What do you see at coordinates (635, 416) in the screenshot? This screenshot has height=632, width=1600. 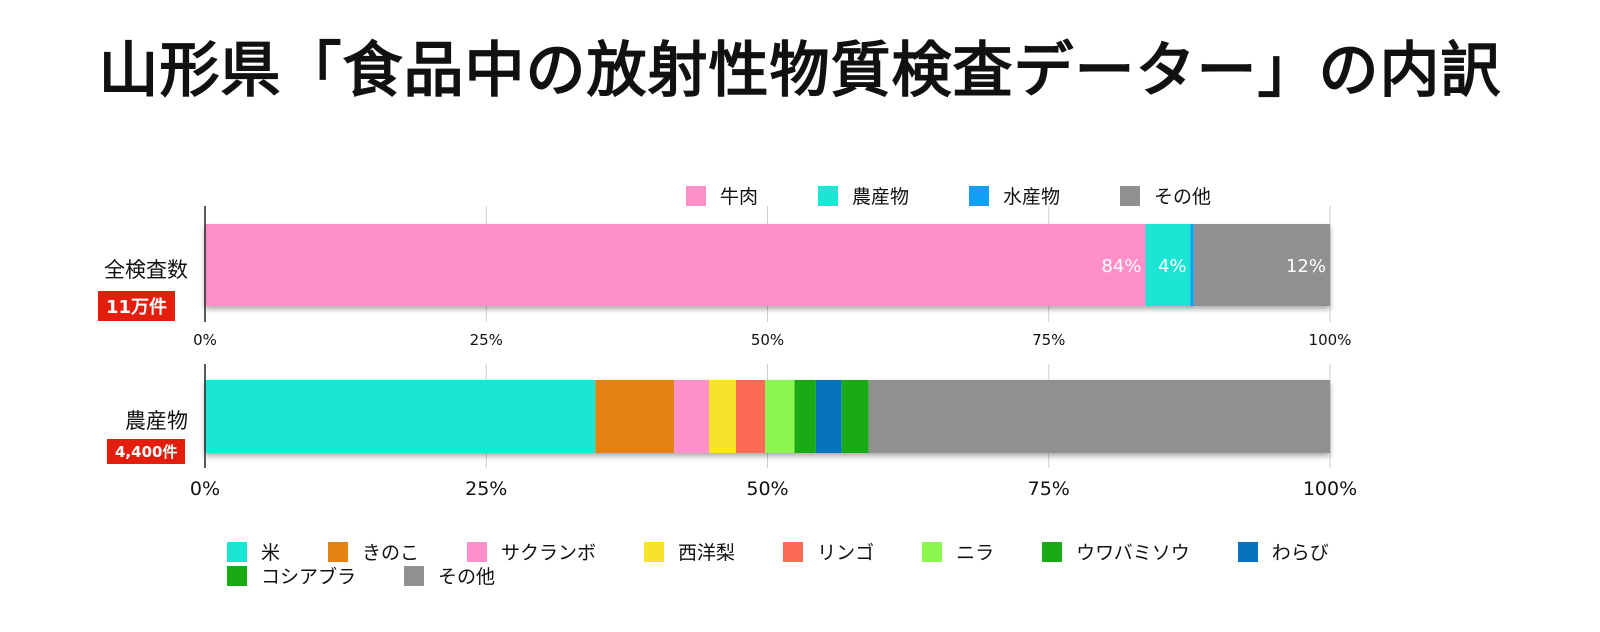 I see `bar-segment-きのこ` at bounding box center [635, 416].